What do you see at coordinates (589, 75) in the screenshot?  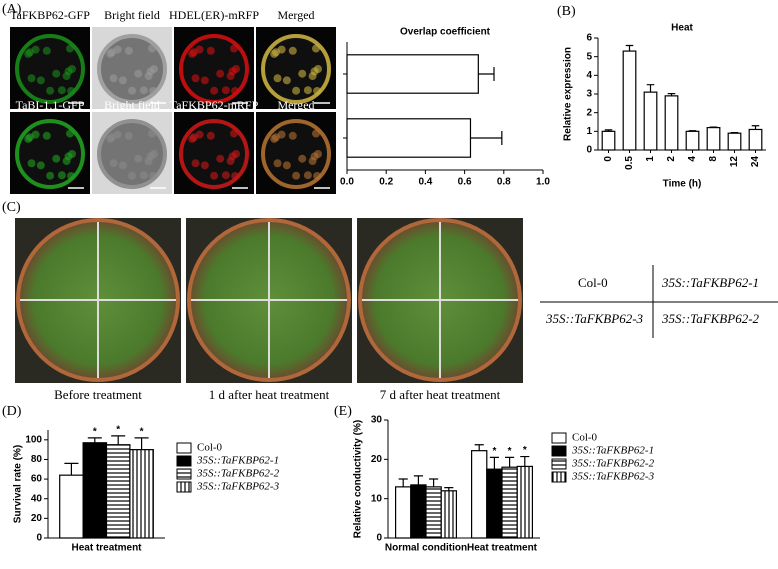 I see `y-tick-label: 4` at bounding box center [589, 75].